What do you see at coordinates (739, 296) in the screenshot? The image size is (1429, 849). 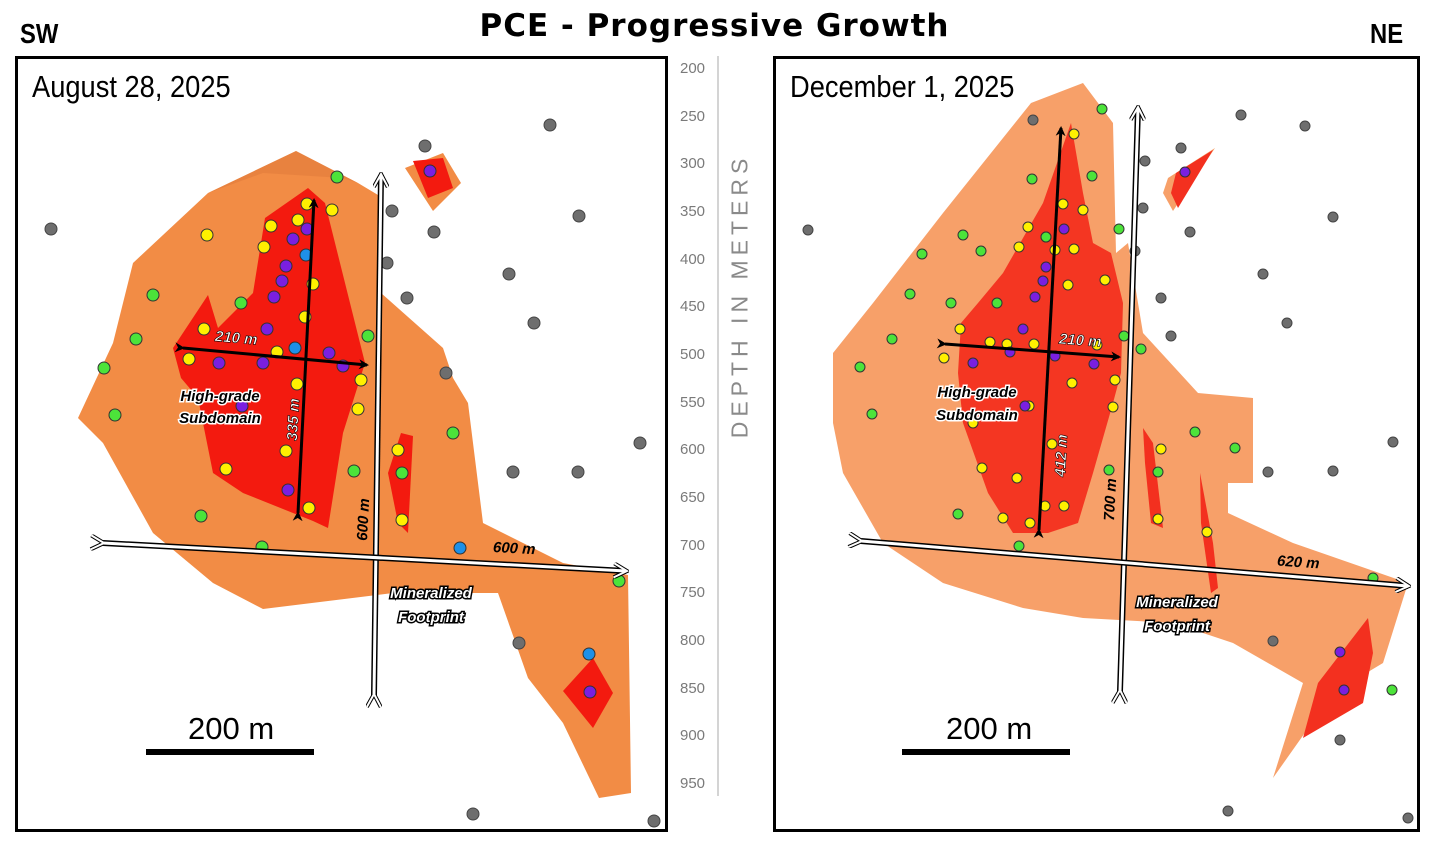 I see `depth-axis-label: DEPTH IN METERS` at bounding box center [739, 296].